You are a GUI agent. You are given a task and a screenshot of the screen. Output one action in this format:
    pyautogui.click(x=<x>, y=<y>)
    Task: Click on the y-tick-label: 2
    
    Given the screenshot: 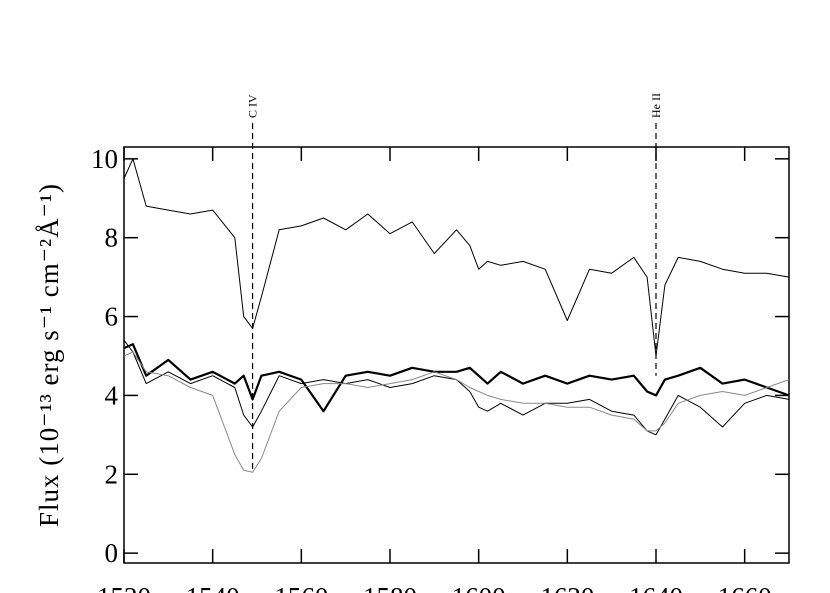 What is the action you would take?
    pyautogui.click(x=112, y=474)
    